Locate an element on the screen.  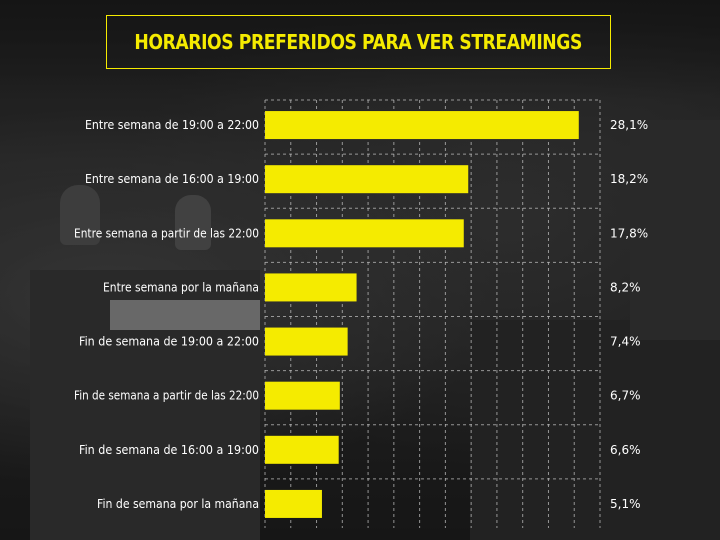
category-label: Entre semana a partir de las 22:00 is located at coordinates (166, 233).